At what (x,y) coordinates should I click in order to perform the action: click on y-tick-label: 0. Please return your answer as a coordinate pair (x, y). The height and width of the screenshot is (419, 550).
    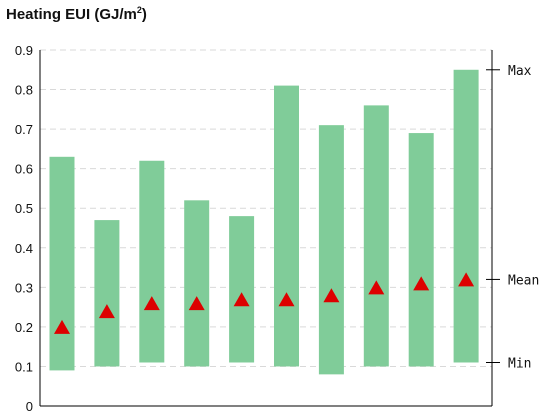
    Looking at the image, I should click on (29, 406).